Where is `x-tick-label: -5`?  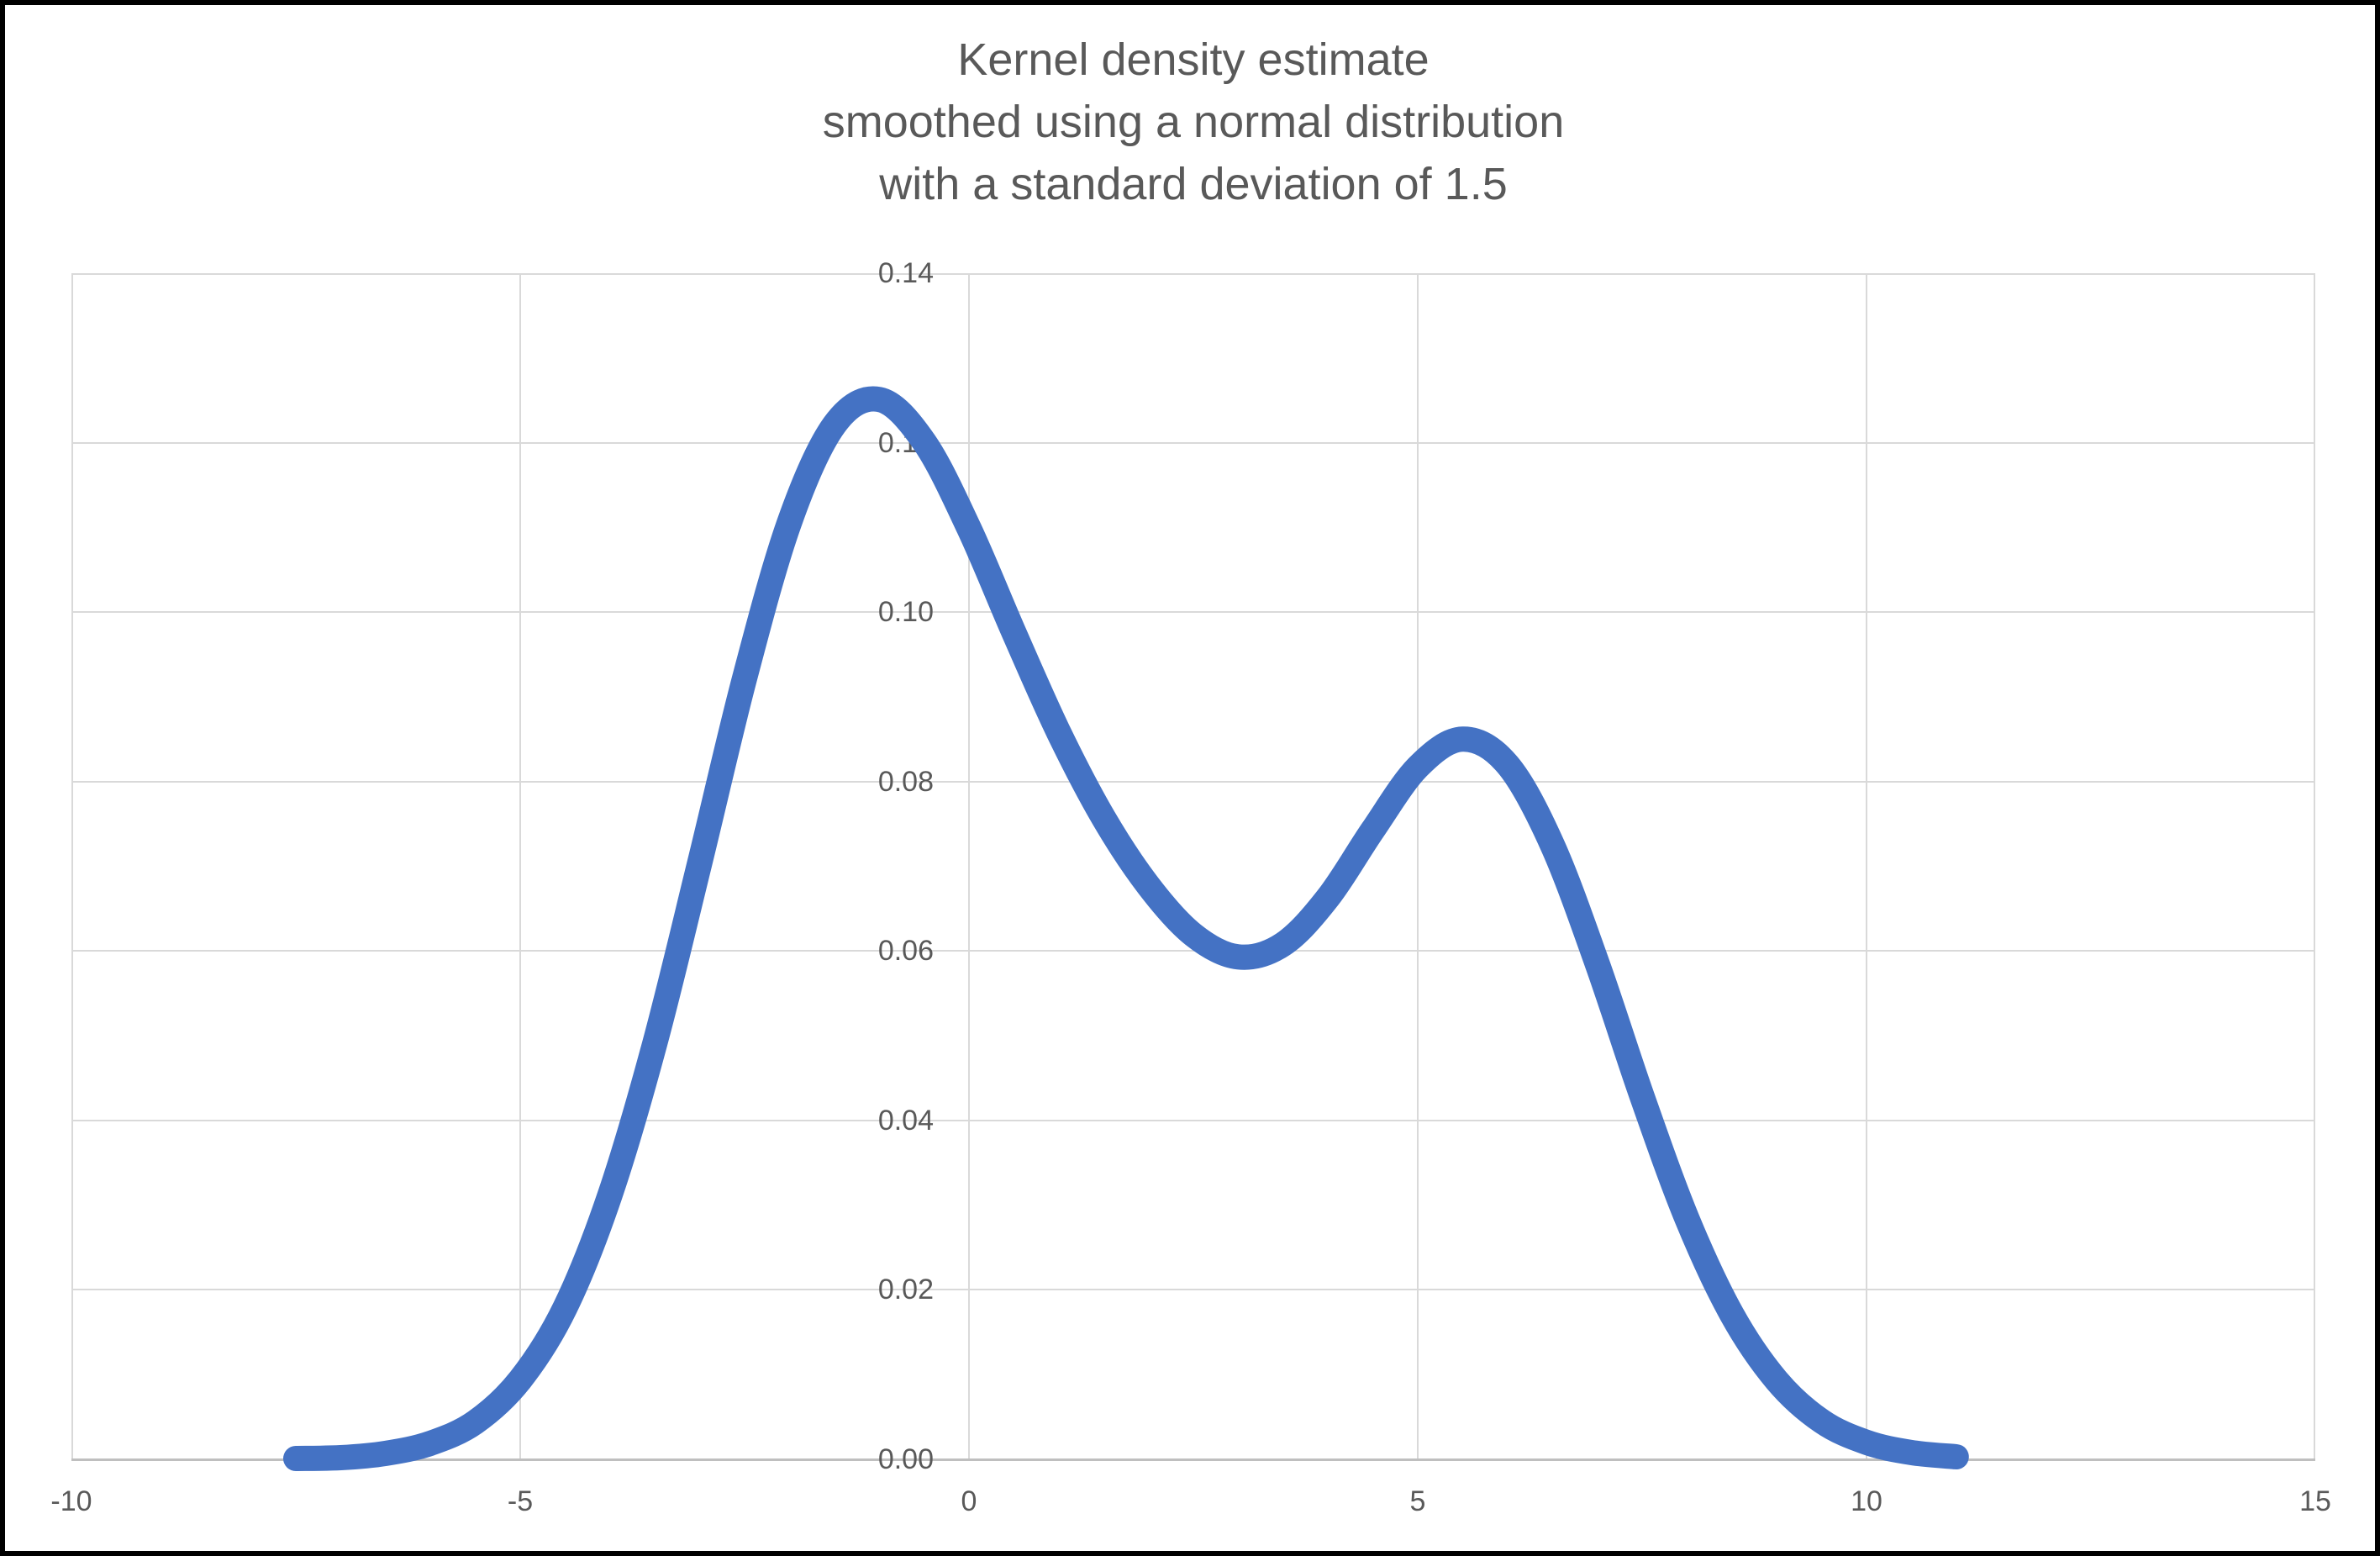 x-tick-label: -5 is located at coordinates (521, 1501).